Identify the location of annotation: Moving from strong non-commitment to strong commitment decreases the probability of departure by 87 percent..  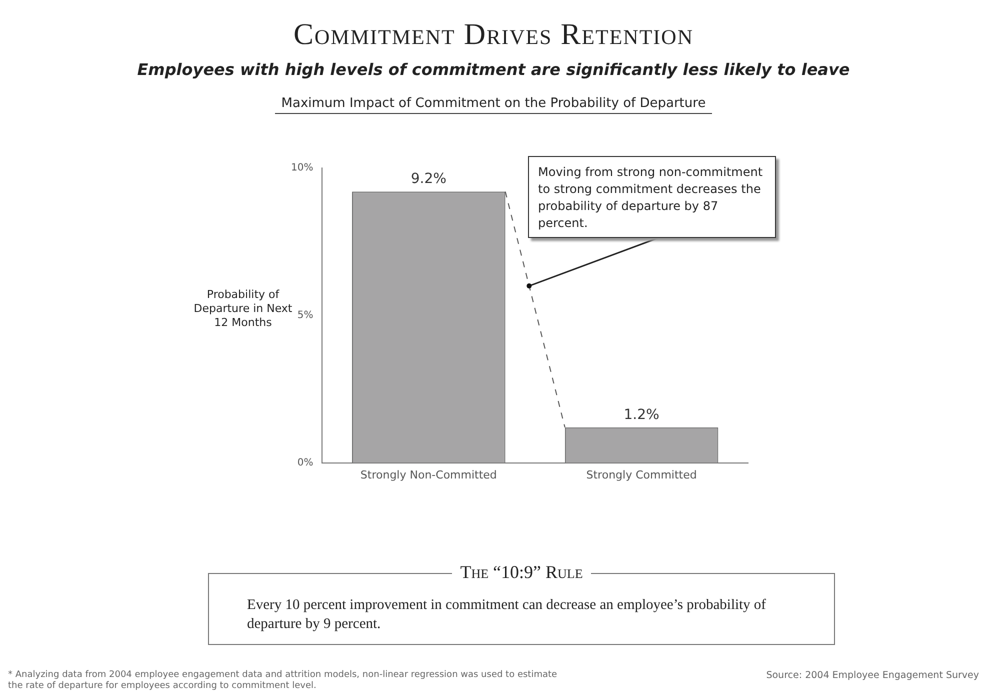
(651, 198).